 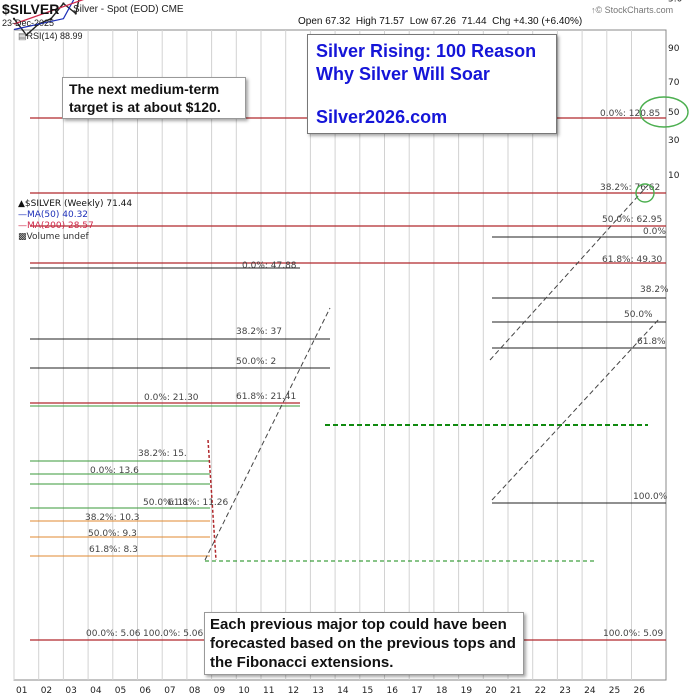 I want to click on x-tick-label-10: 10, so click(x=244, y=691).